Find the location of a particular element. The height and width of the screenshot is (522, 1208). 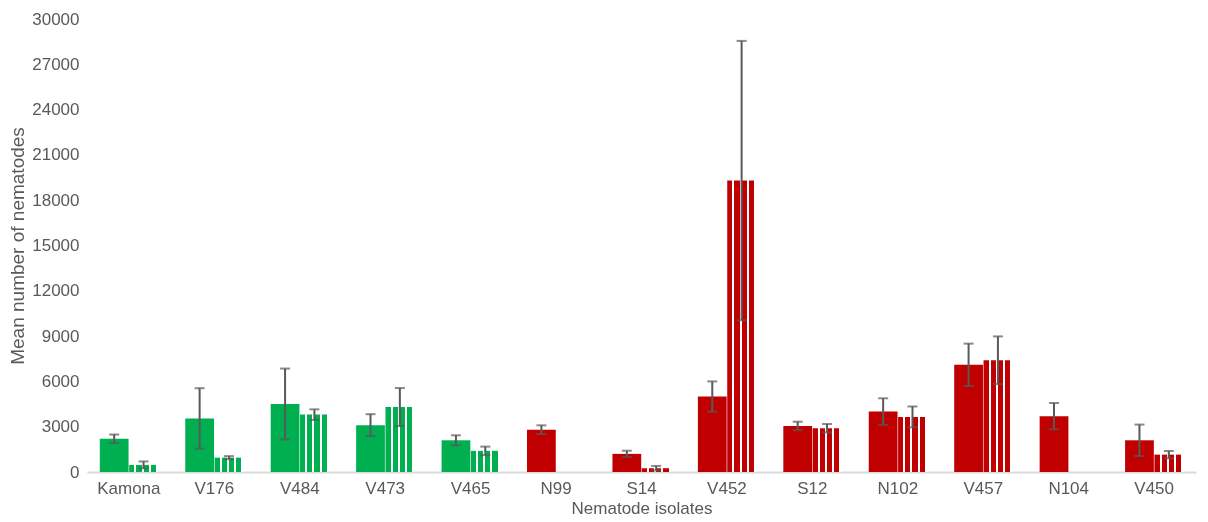

x-tick-label: N99 is located at coordinates (556, 488).